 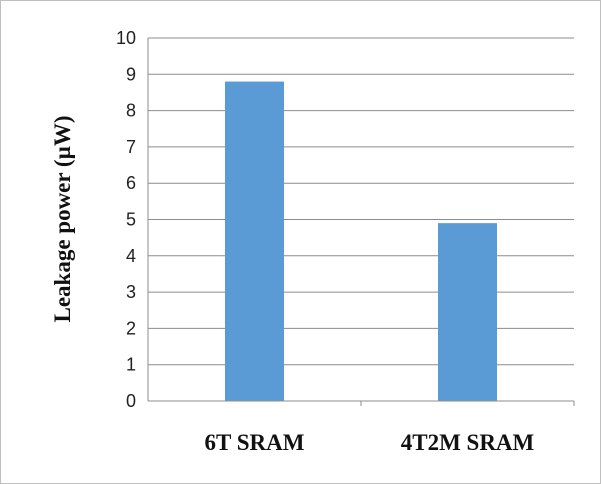 I want to click on bar-6t-sram, so click(x=254, y=241).